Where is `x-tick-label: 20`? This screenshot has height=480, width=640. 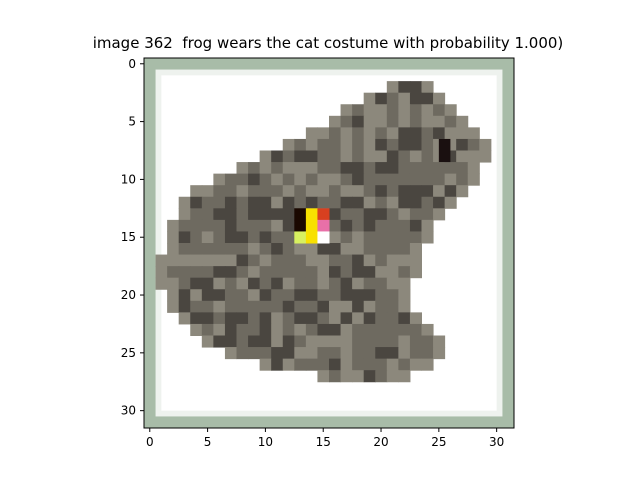
x-tick-label: 20 is located at coordinates (380, 442).